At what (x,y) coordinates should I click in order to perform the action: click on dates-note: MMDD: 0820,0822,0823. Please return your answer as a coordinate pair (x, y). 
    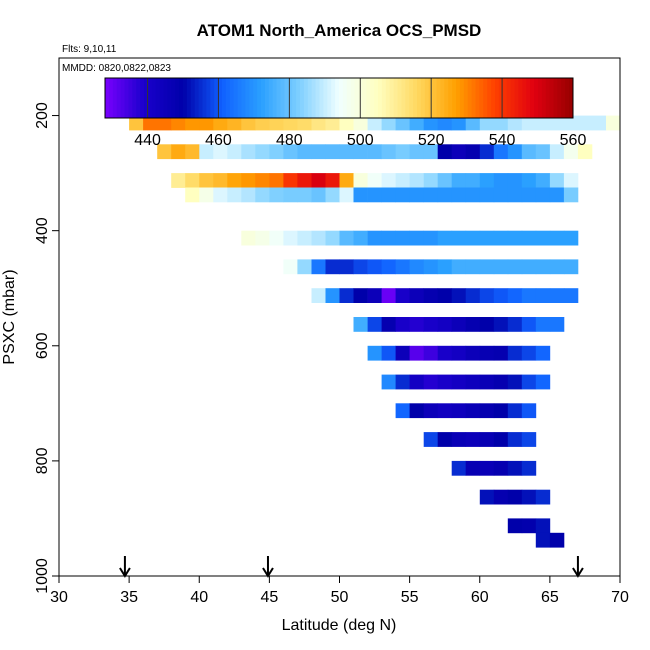
    Looking at the image, I should click on (116, 68).